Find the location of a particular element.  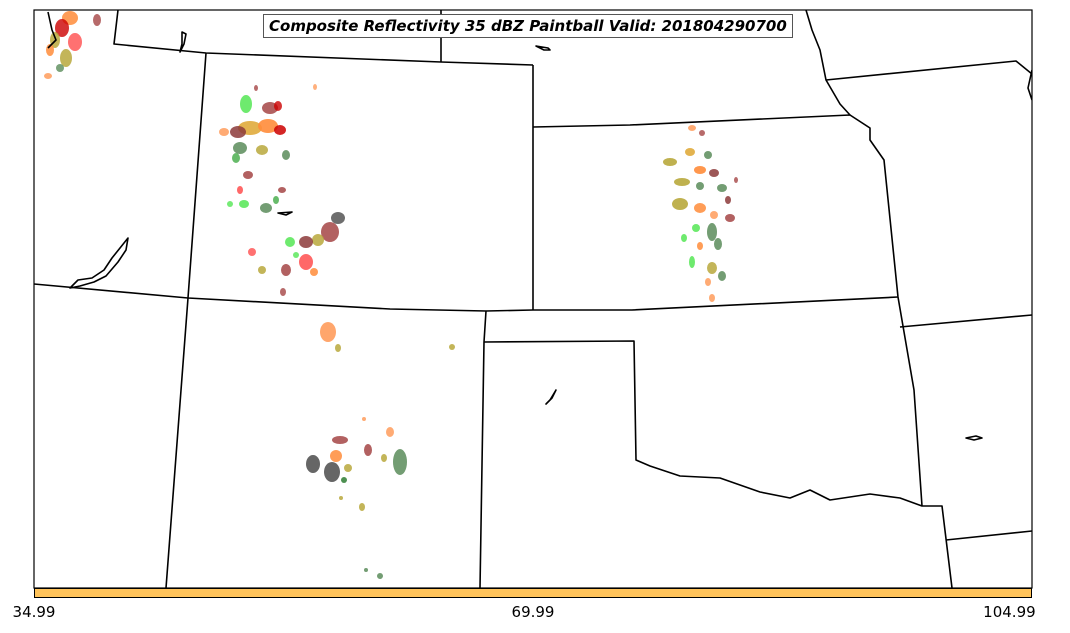

lake-nevada is located at coordinates (52, 30).